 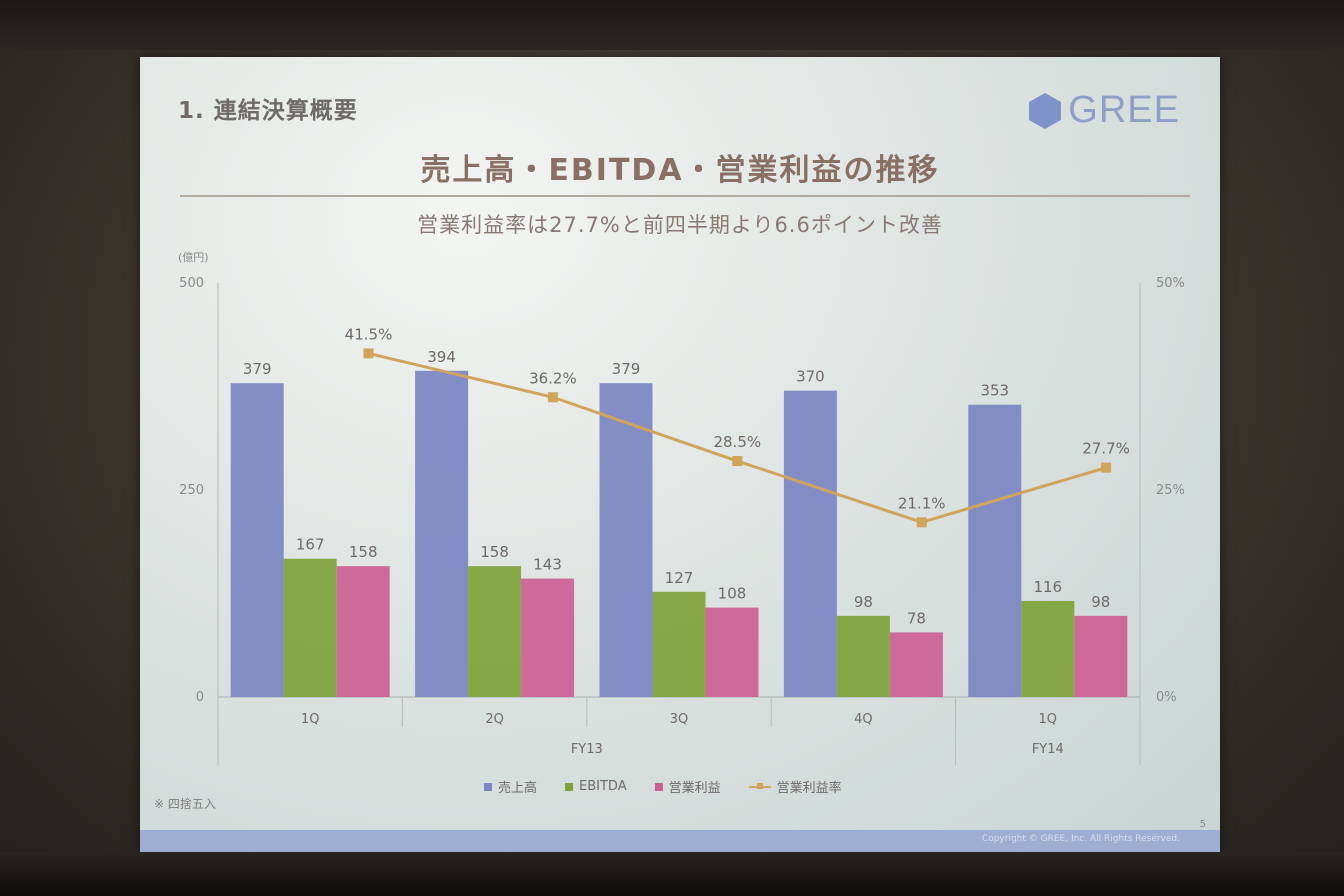 I want to click on legend-label-revenue: 売上高, so click(x=518, y=788).